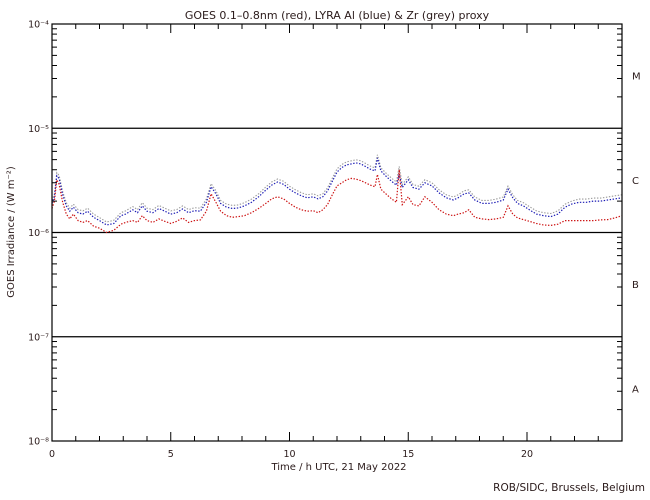 The height and width of the screenshot is (500, 650). Describe the element at coordinates (569, 488) in the screenshot. I see `credit-footer: ROB/SIDC, Brussels, Belgium` at that location.